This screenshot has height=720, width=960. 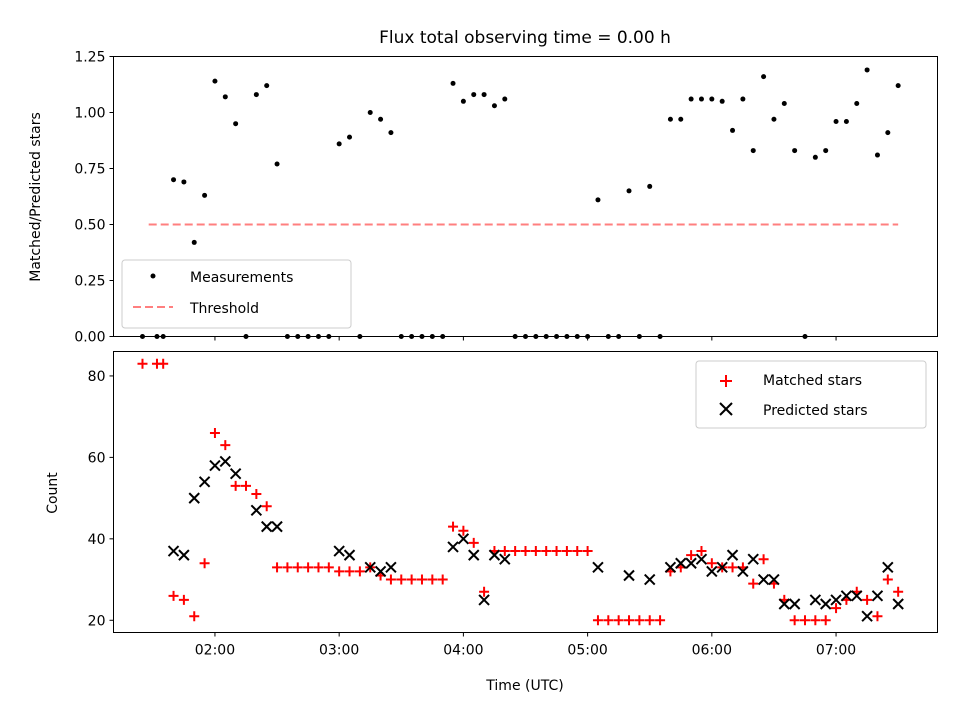 I want to click on bottom-y-axis-label: Count, so click(x=53, y=493).